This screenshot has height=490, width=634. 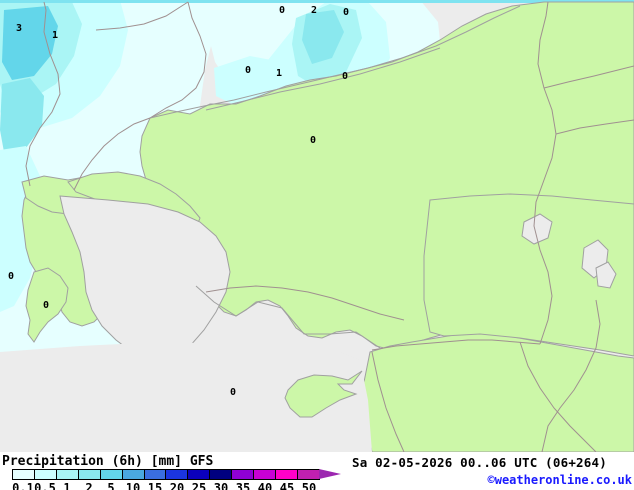 I want to click on scale-tick-label: 30, so click(x=221, y=485).